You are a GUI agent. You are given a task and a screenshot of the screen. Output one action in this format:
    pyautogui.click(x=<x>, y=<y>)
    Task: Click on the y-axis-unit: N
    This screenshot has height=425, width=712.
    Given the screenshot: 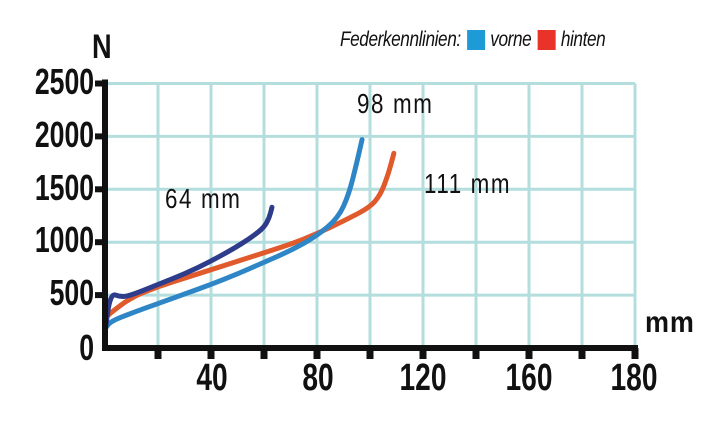 What is the action you would take?
    pyautogui.click(x=102, y=47)
    